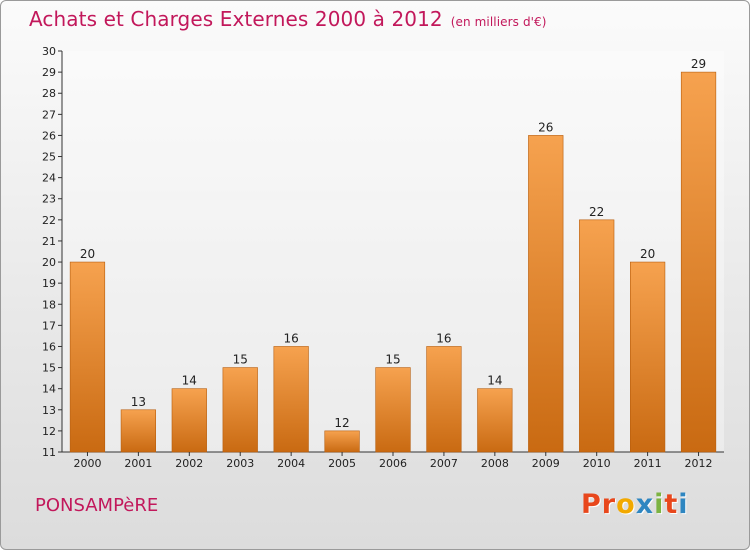  What do you see at coordinates (49, 389) in the screenshot?
I see `y-tick-label: 14` at bounding box center [49, 389].